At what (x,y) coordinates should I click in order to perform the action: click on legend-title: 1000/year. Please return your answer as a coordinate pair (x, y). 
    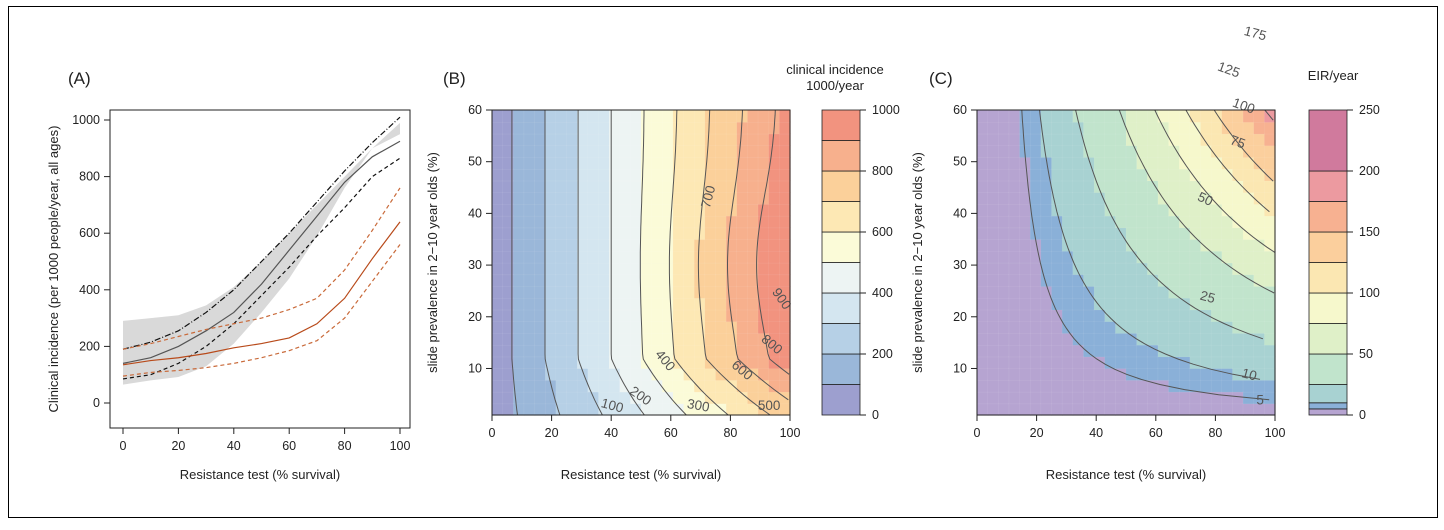
    Looking at the image, I should click on (835, 85).